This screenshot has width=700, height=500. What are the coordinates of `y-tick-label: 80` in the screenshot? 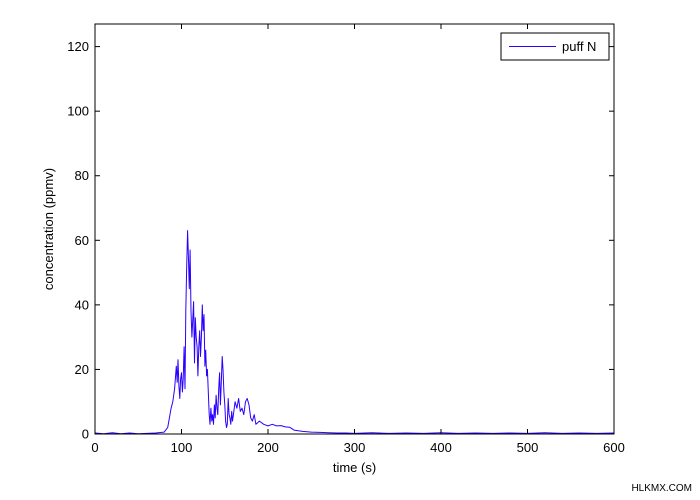 It's located at (82, 175).